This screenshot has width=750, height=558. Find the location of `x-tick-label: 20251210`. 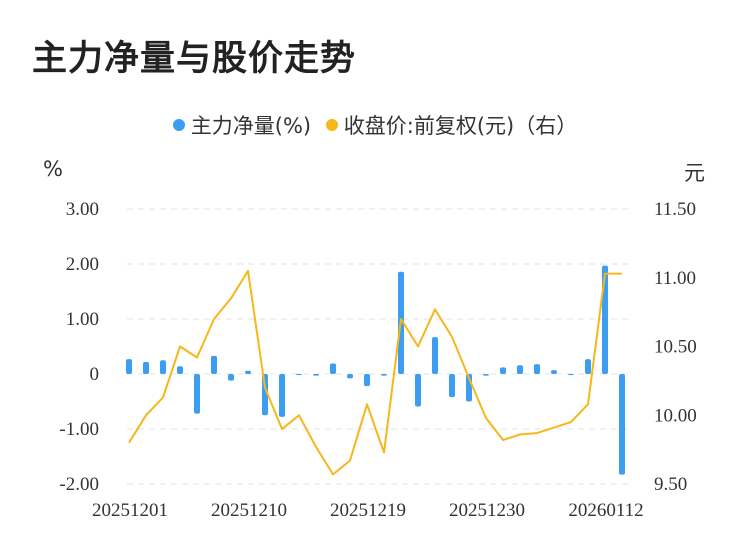

x-tick-label: 20251210 is located at coordinates (249, 510).